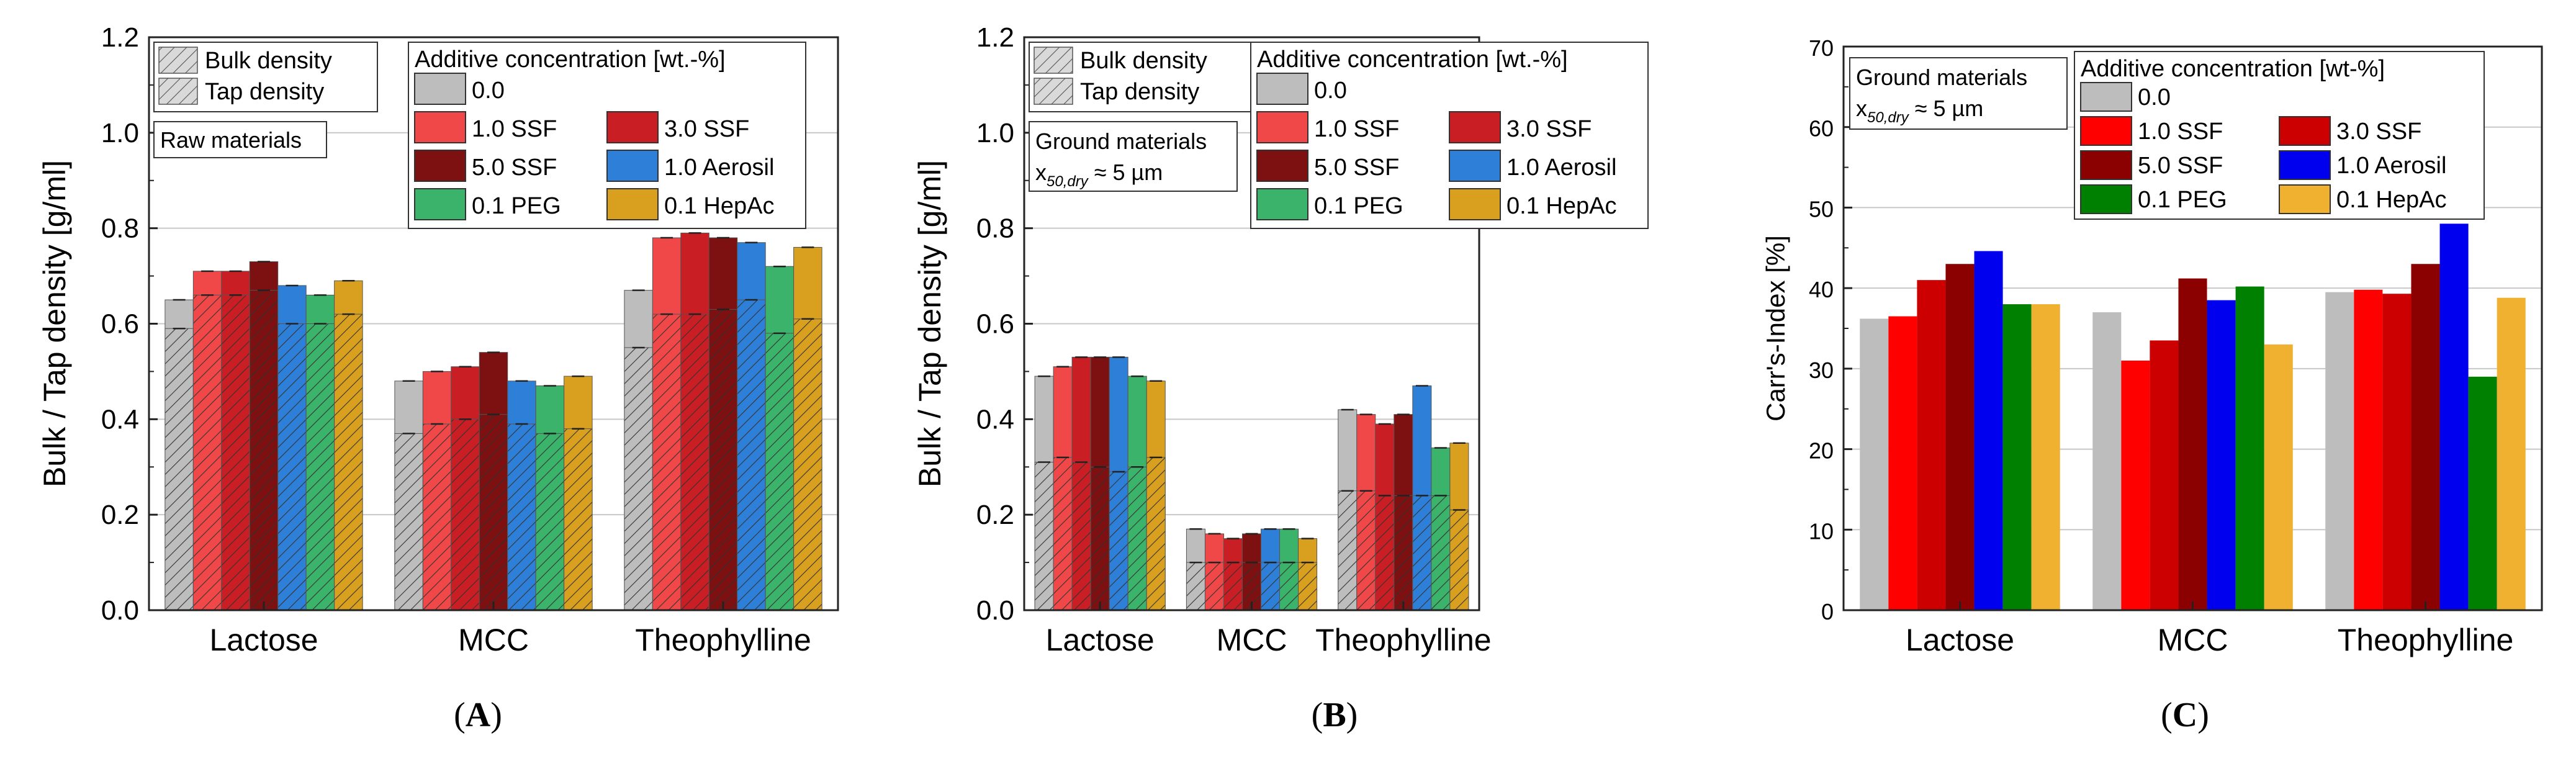 Image resolution: width=2576 pixels, height=766 pixels. I want to click on bar-0-1-hepac-theophylline, so click(2511, 453).